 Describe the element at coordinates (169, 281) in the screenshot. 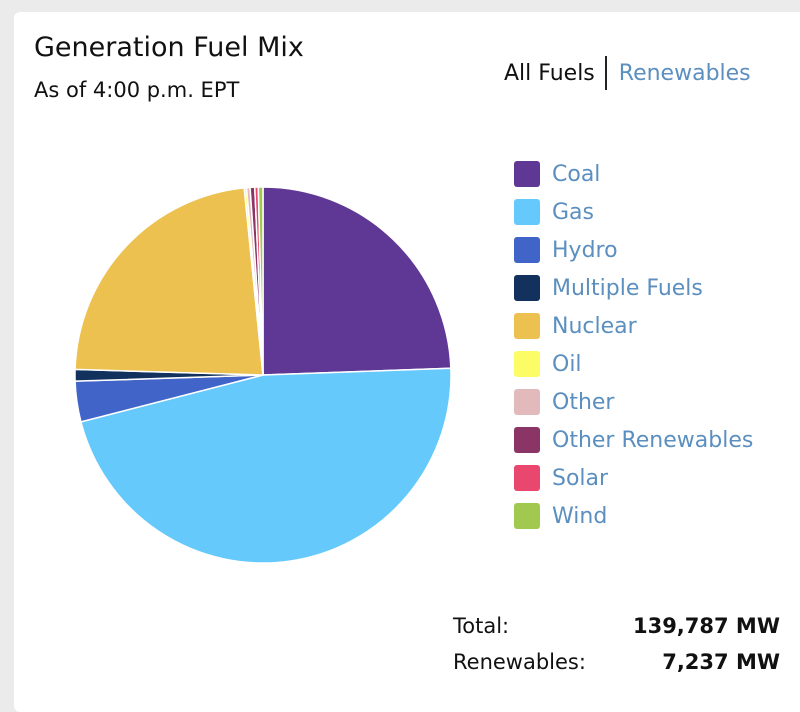

I see `pie-slice-nuclear` at that location.